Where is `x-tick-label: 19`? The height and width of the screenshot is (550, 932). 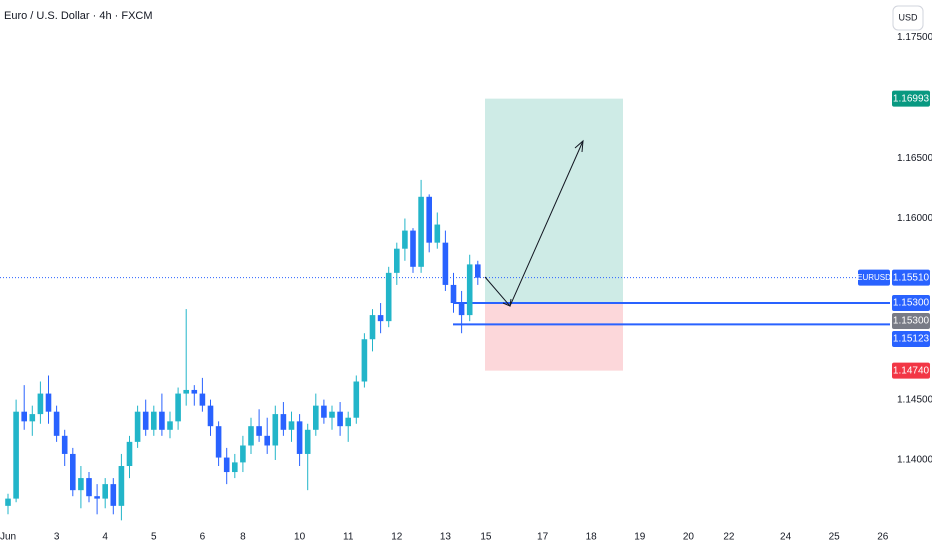
x-tick-label: 19 is located at coordinates (640, 537).